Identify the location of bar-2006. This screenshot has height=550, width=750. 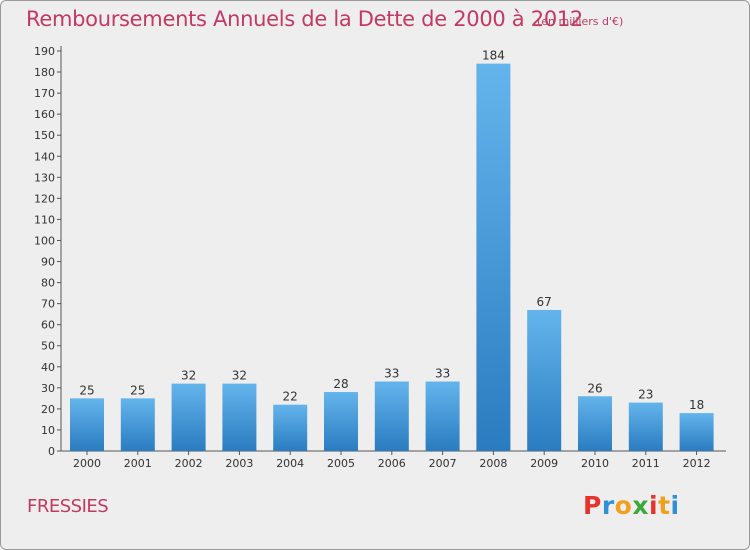
(391, 416).